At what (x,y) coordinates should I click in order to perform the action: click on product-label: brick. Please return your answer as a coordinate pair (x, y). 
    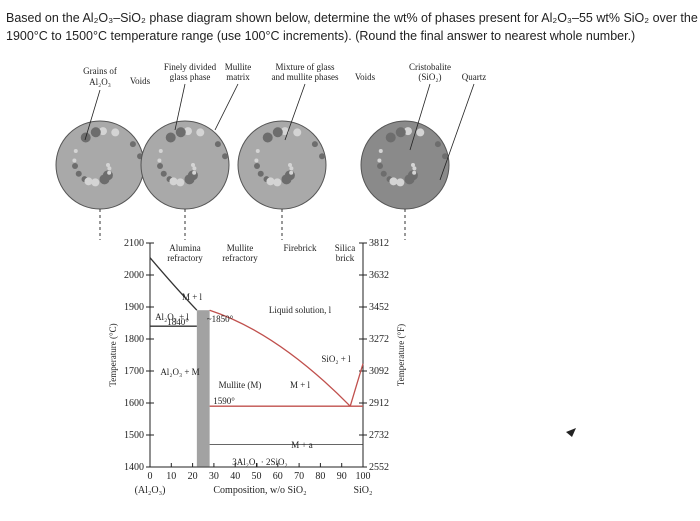
    Looking at the image, I should click on (345, 258).